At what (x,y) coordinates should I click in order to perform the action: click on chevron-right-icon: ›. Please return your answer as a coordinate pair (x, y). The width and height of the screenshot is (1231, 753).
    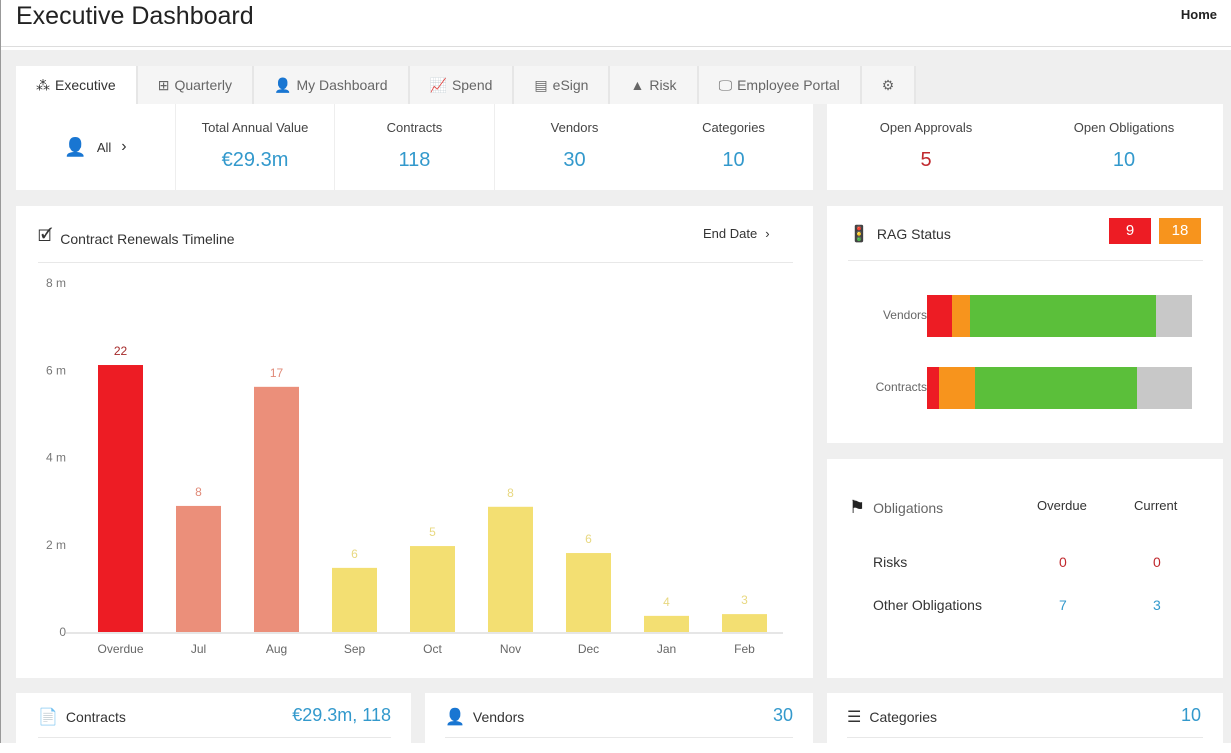
    Looking at the image, I should click on (767, 233).